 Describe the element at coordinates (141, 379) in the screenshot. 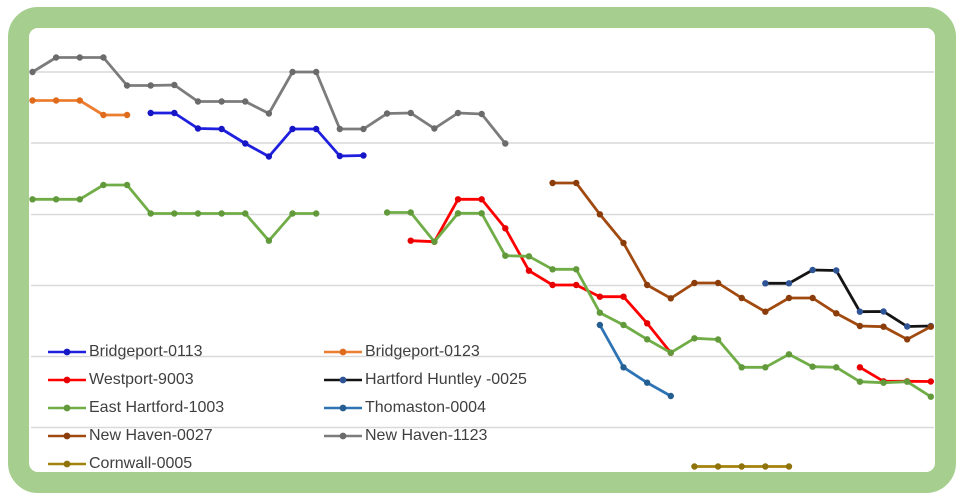

I see `legend-label-westport-9003: Westport-9003` at that location.